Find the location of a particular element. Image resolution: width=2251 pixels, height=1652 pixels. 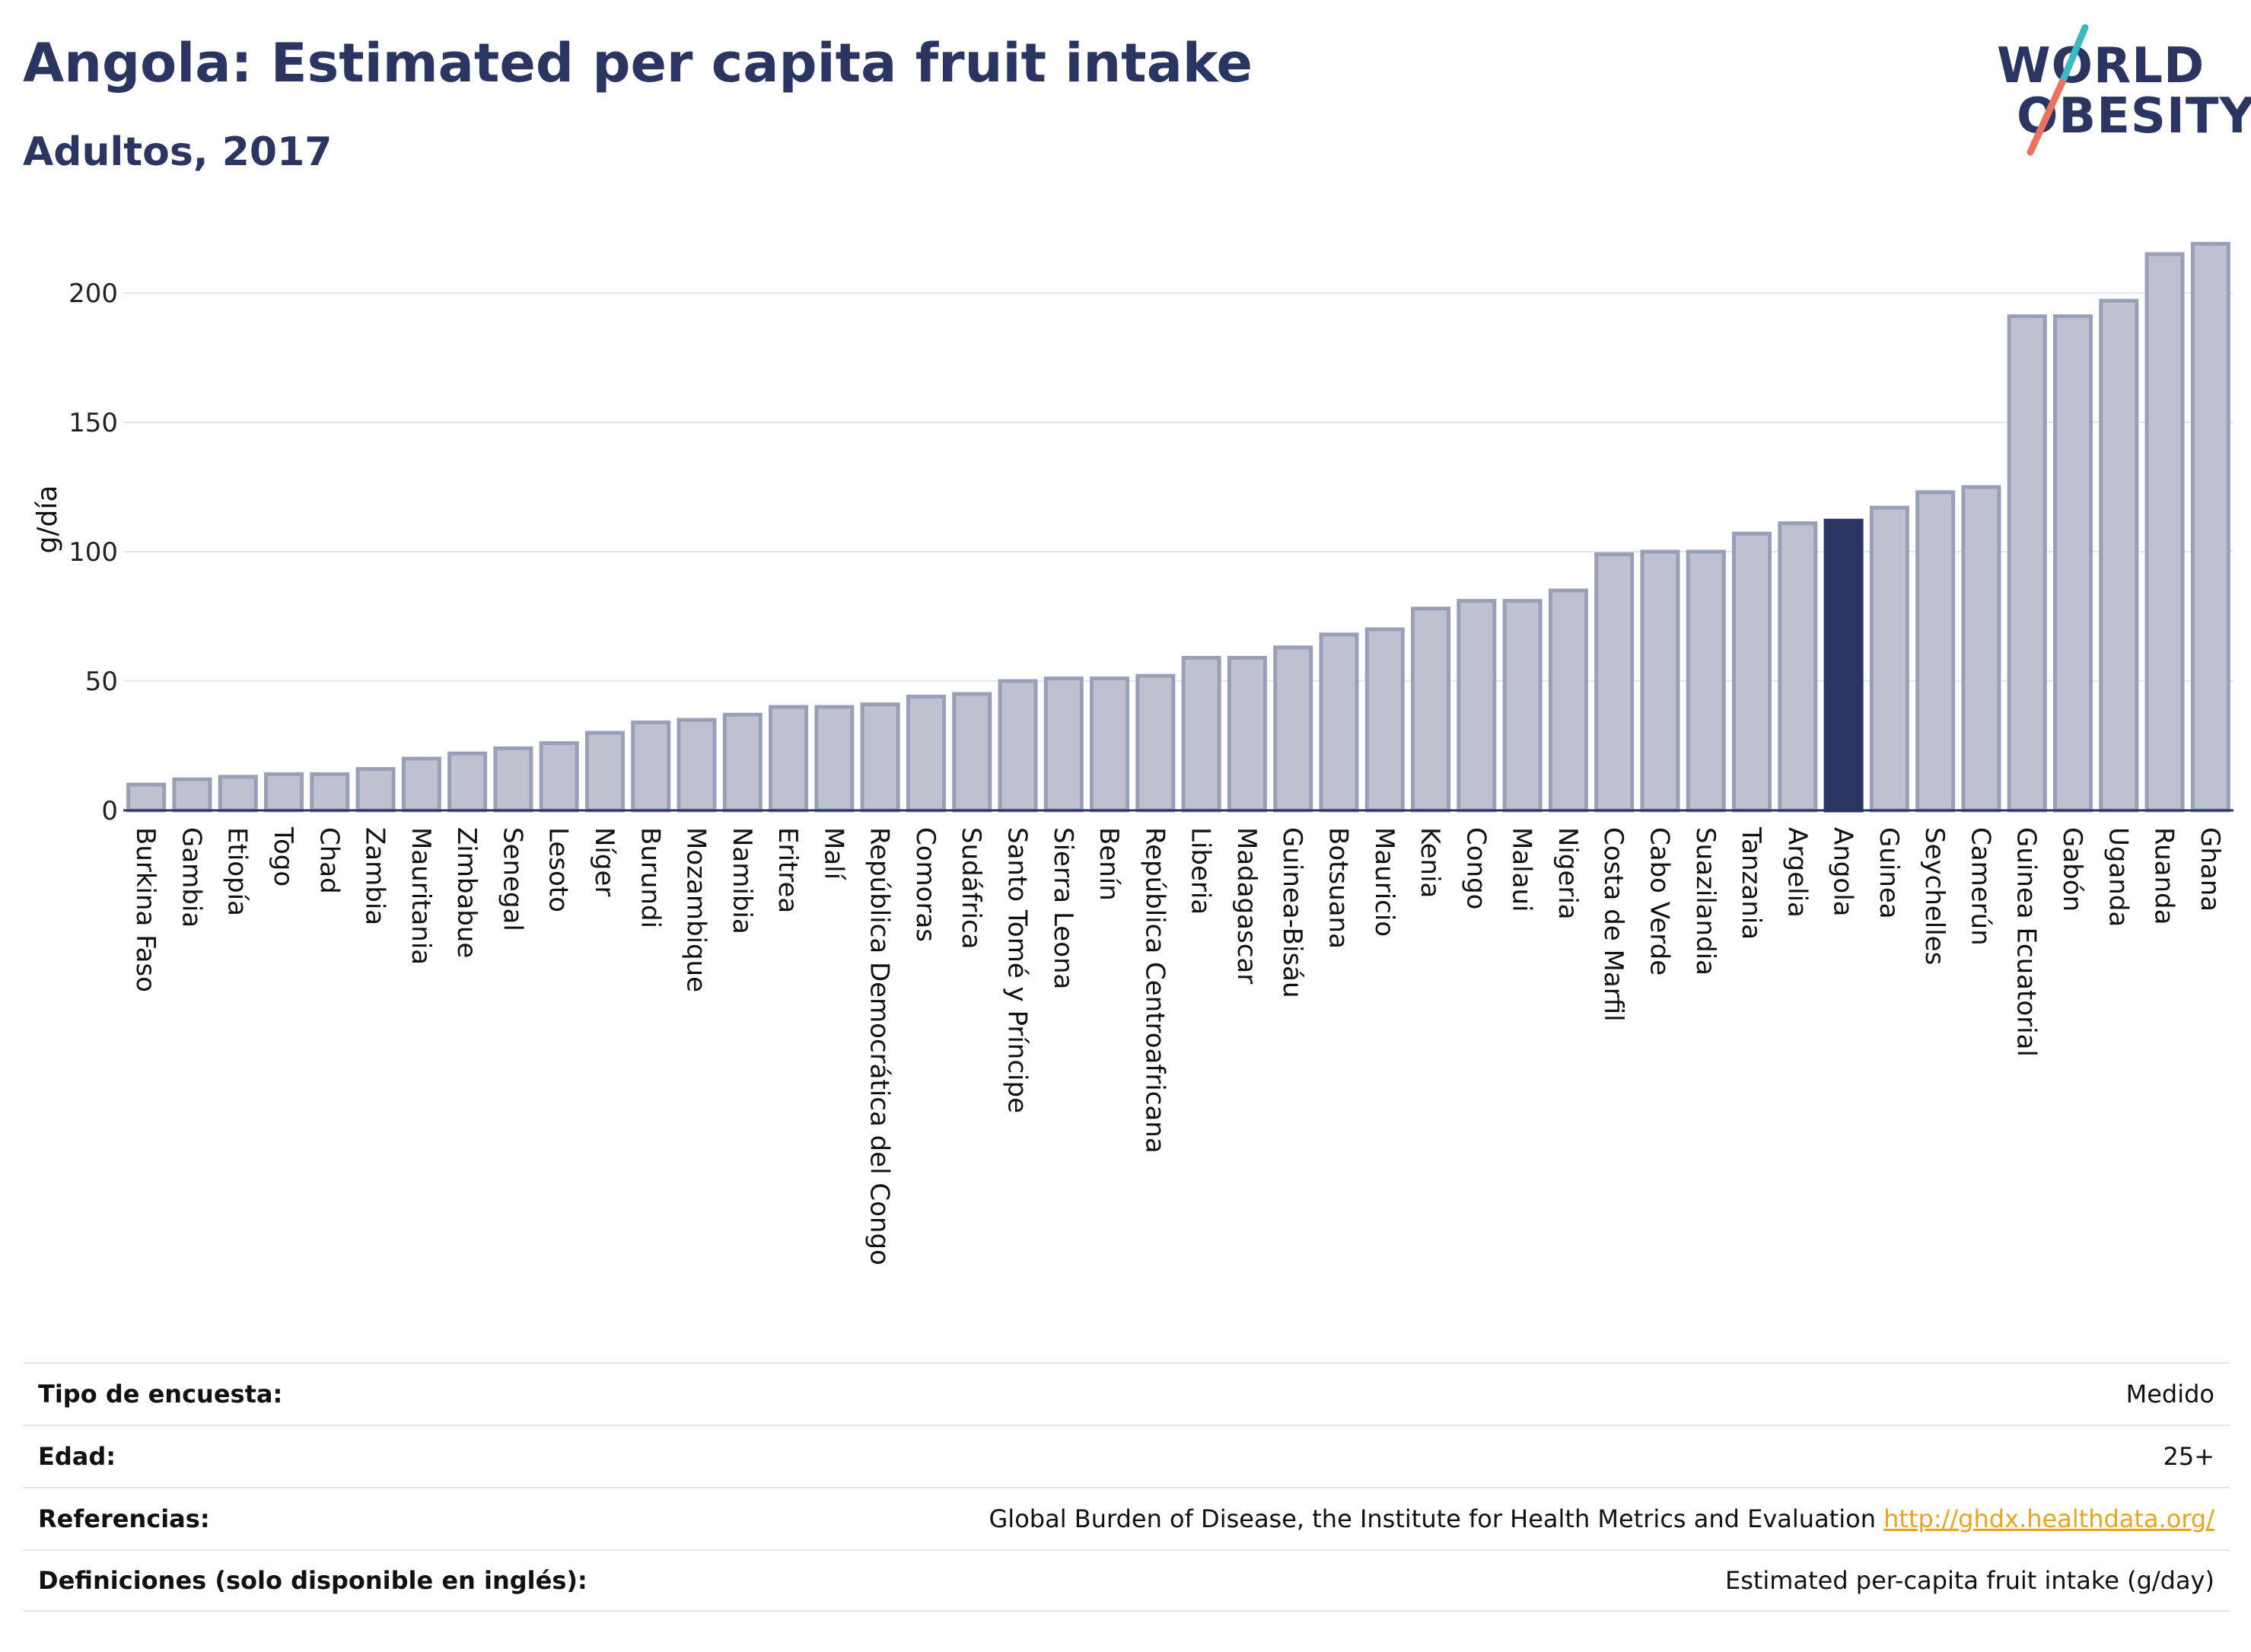

x-tick-label: Angola is located at coordinates (1843, 871).